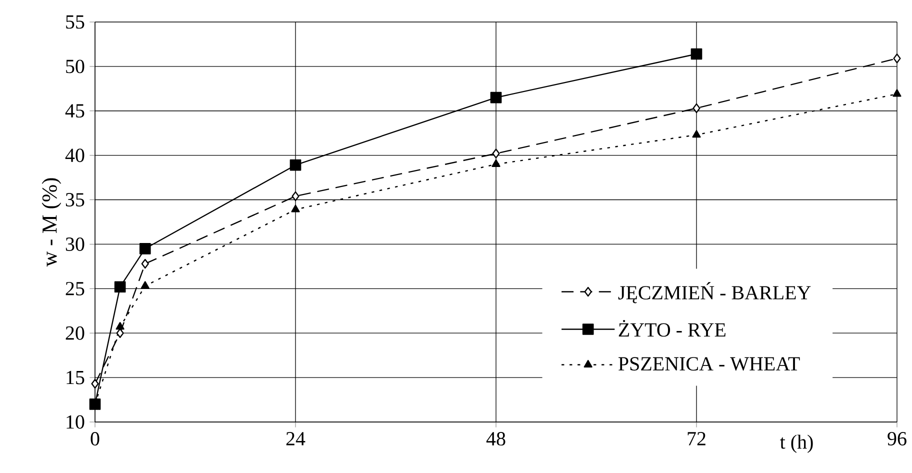 This screenshot has width=912, height=473. I want to click on x-axis-title: t (h), so click(796, 443).